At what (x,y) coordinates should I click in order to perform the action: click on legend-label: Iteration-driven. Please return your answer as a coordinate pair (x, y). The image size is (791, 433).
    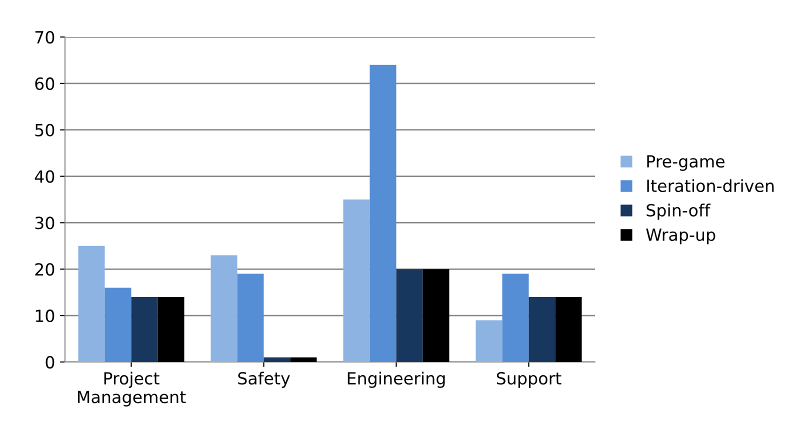
    Looking at the image, I should click on (710, 185).